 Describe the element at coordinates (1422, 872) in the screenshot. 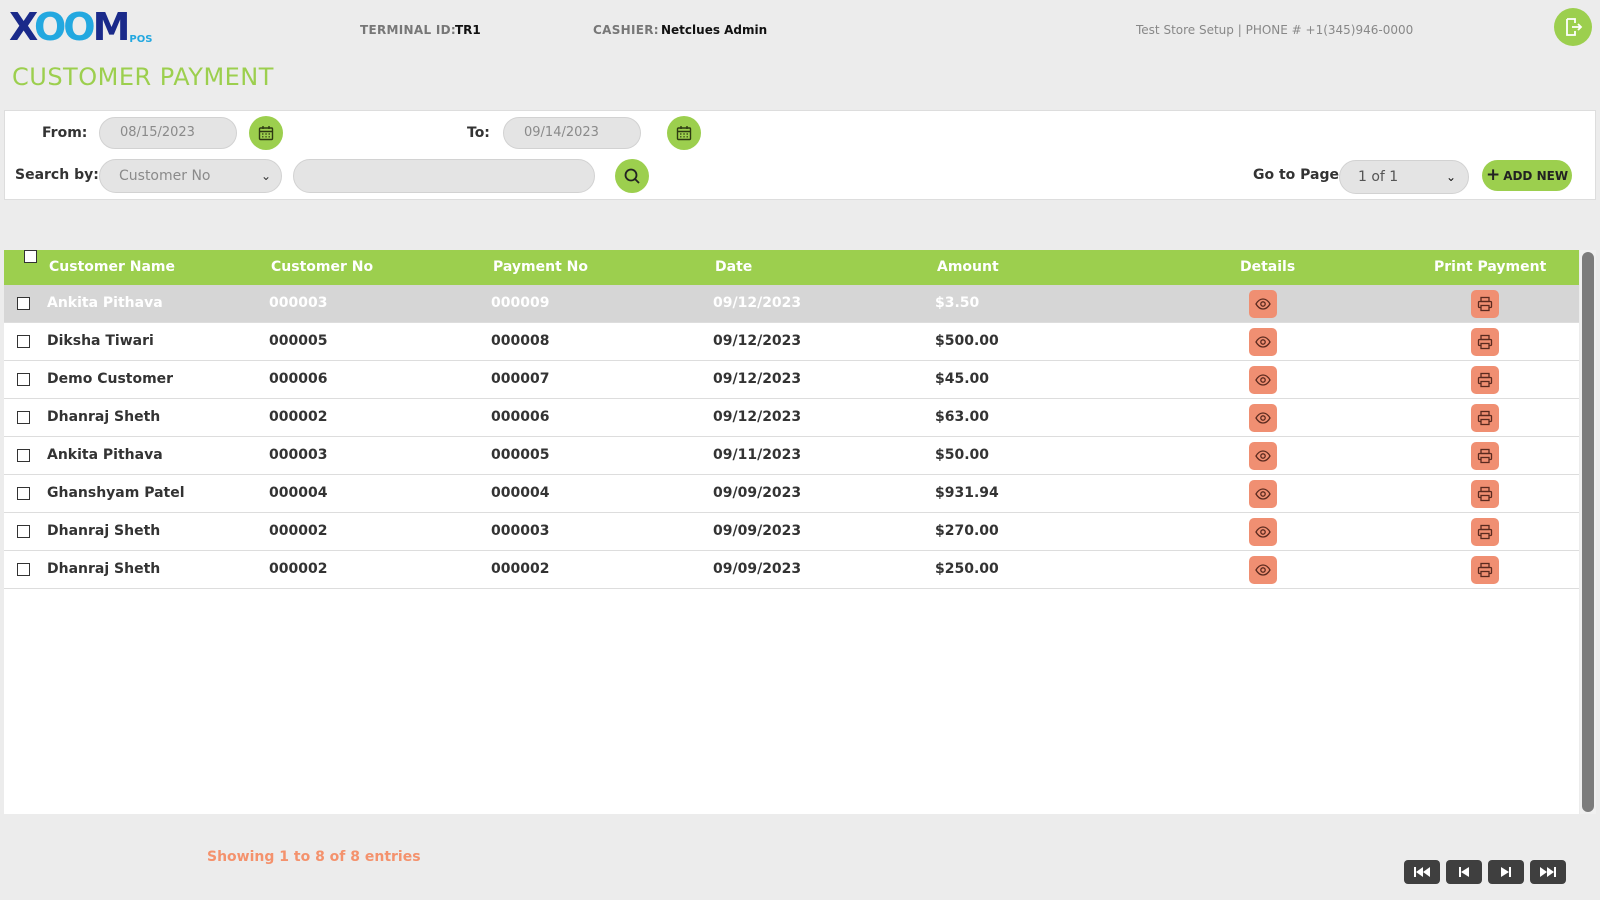

I see `first-page-button` at that location.